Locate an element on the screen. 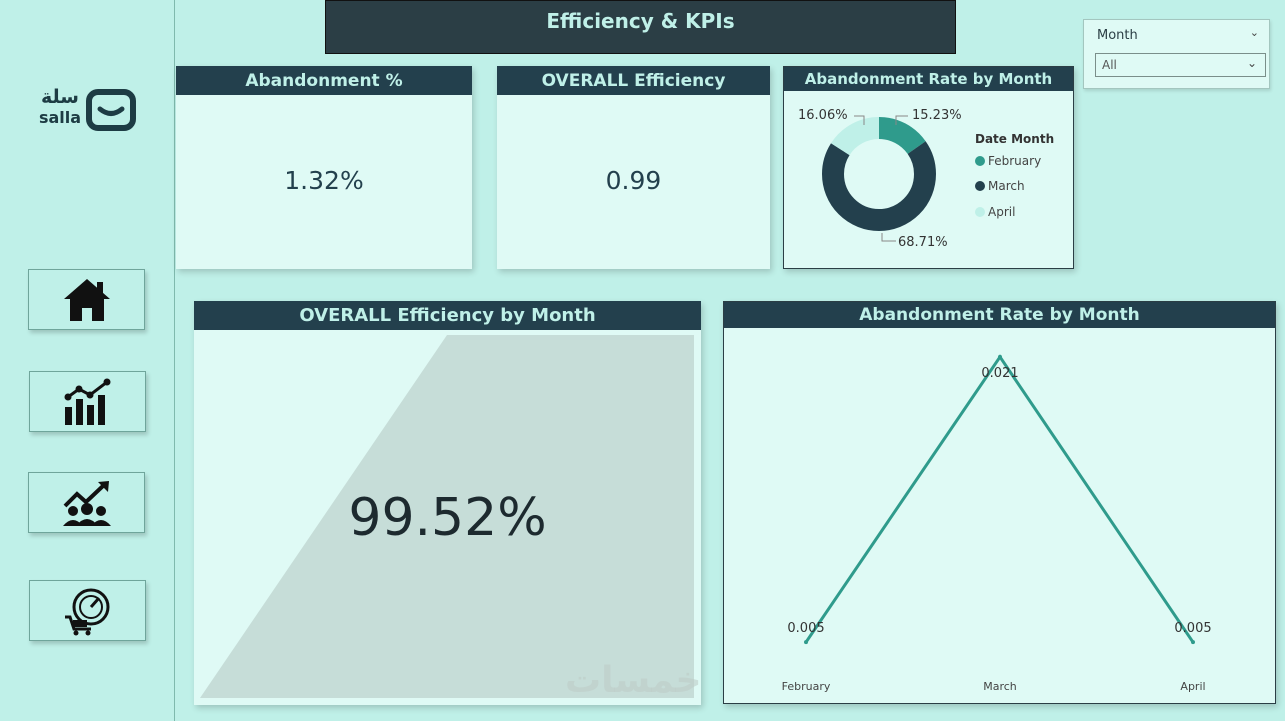 This screenshot has height=721, width=1285. home-icon is located at coordinates (86, 299).